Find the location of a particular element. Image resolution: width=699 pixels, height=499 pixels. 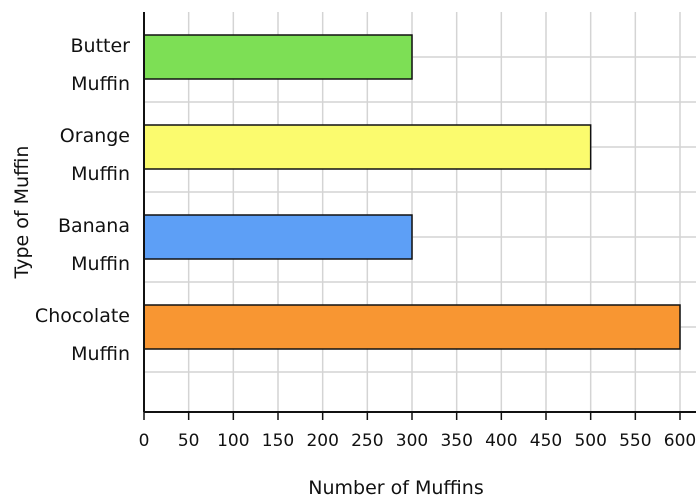

x-tick-label: 450 is located at coordinates (546, 441).